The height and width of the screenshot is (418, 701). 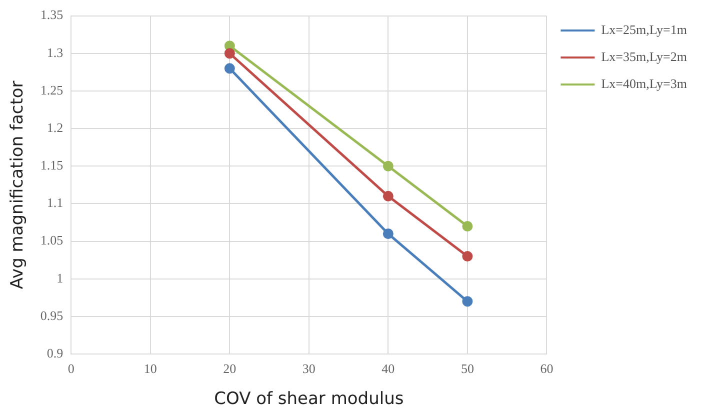 What do you see at coordinates (52, 315) in the screenshot?
I see `y-tick-label: 0.95` at bounding box center [52, 315].